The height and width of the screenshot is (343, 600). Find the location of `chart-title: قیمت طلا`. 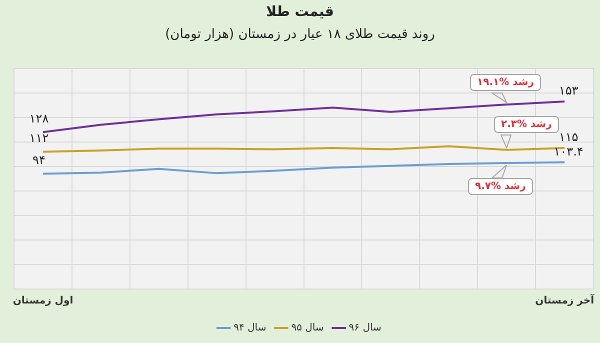

chart-title: قیمت طلا is located at coordinates (300, 12).